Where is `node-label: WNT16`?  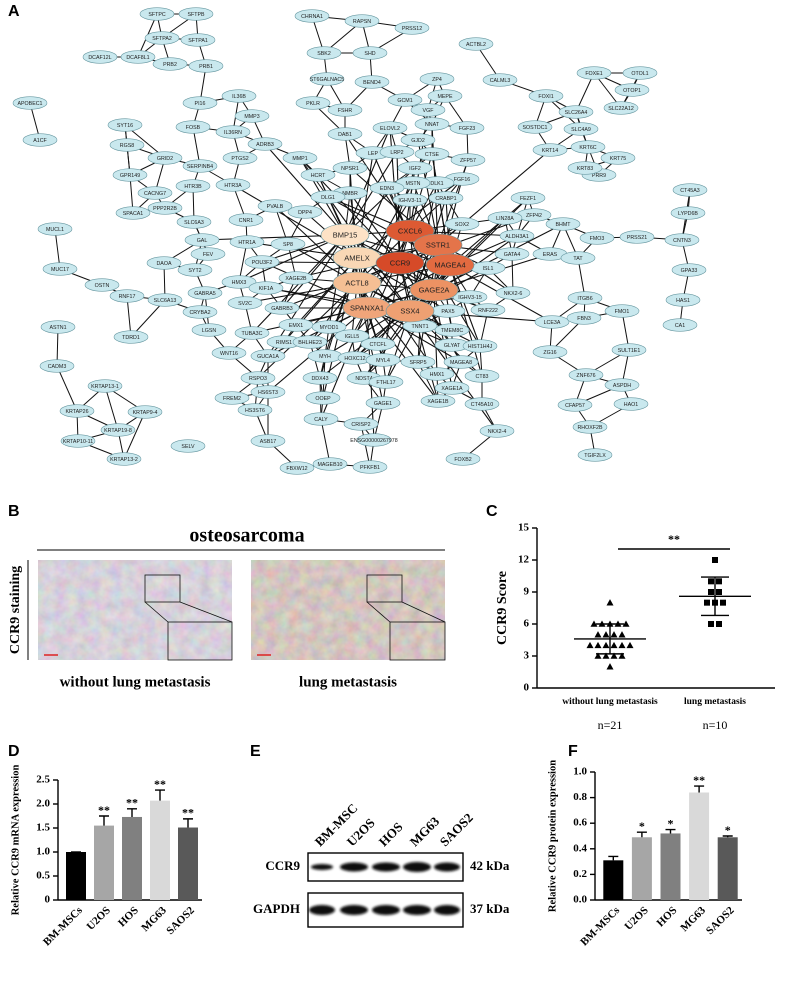
node-label: WNT16 is located at coordinates (229, 354).